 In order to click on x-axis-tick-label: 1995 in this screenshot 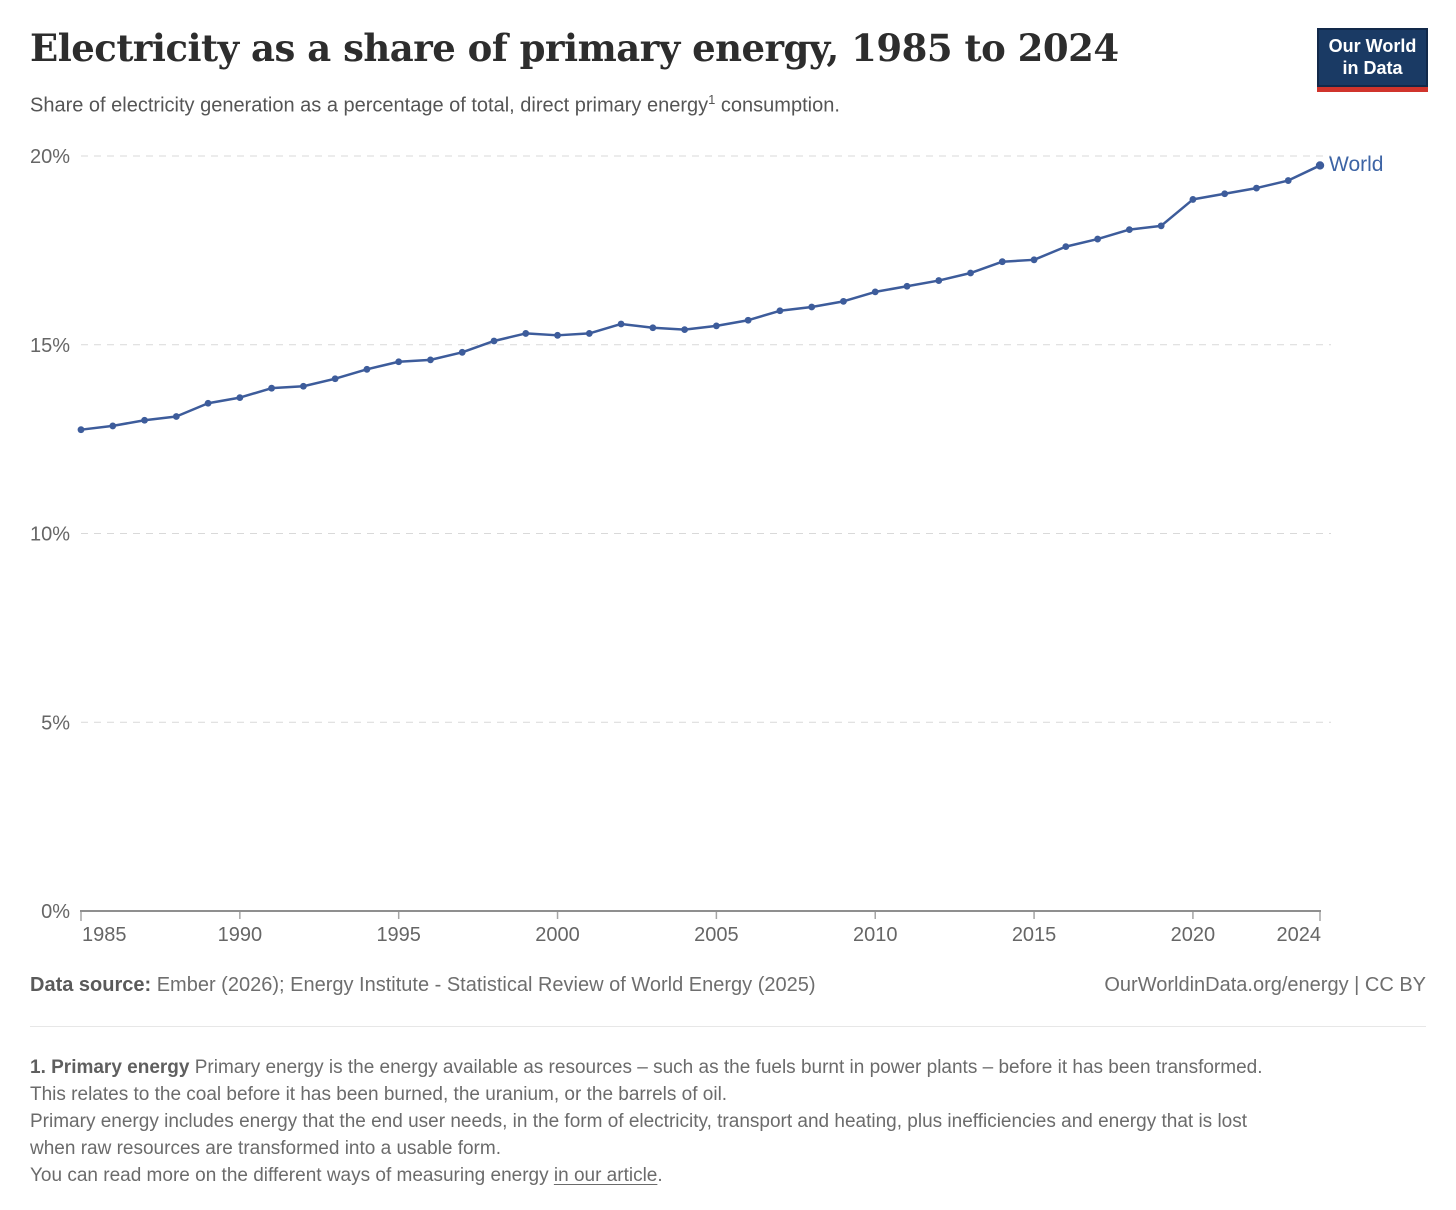, I will do `click(398, 935)`.